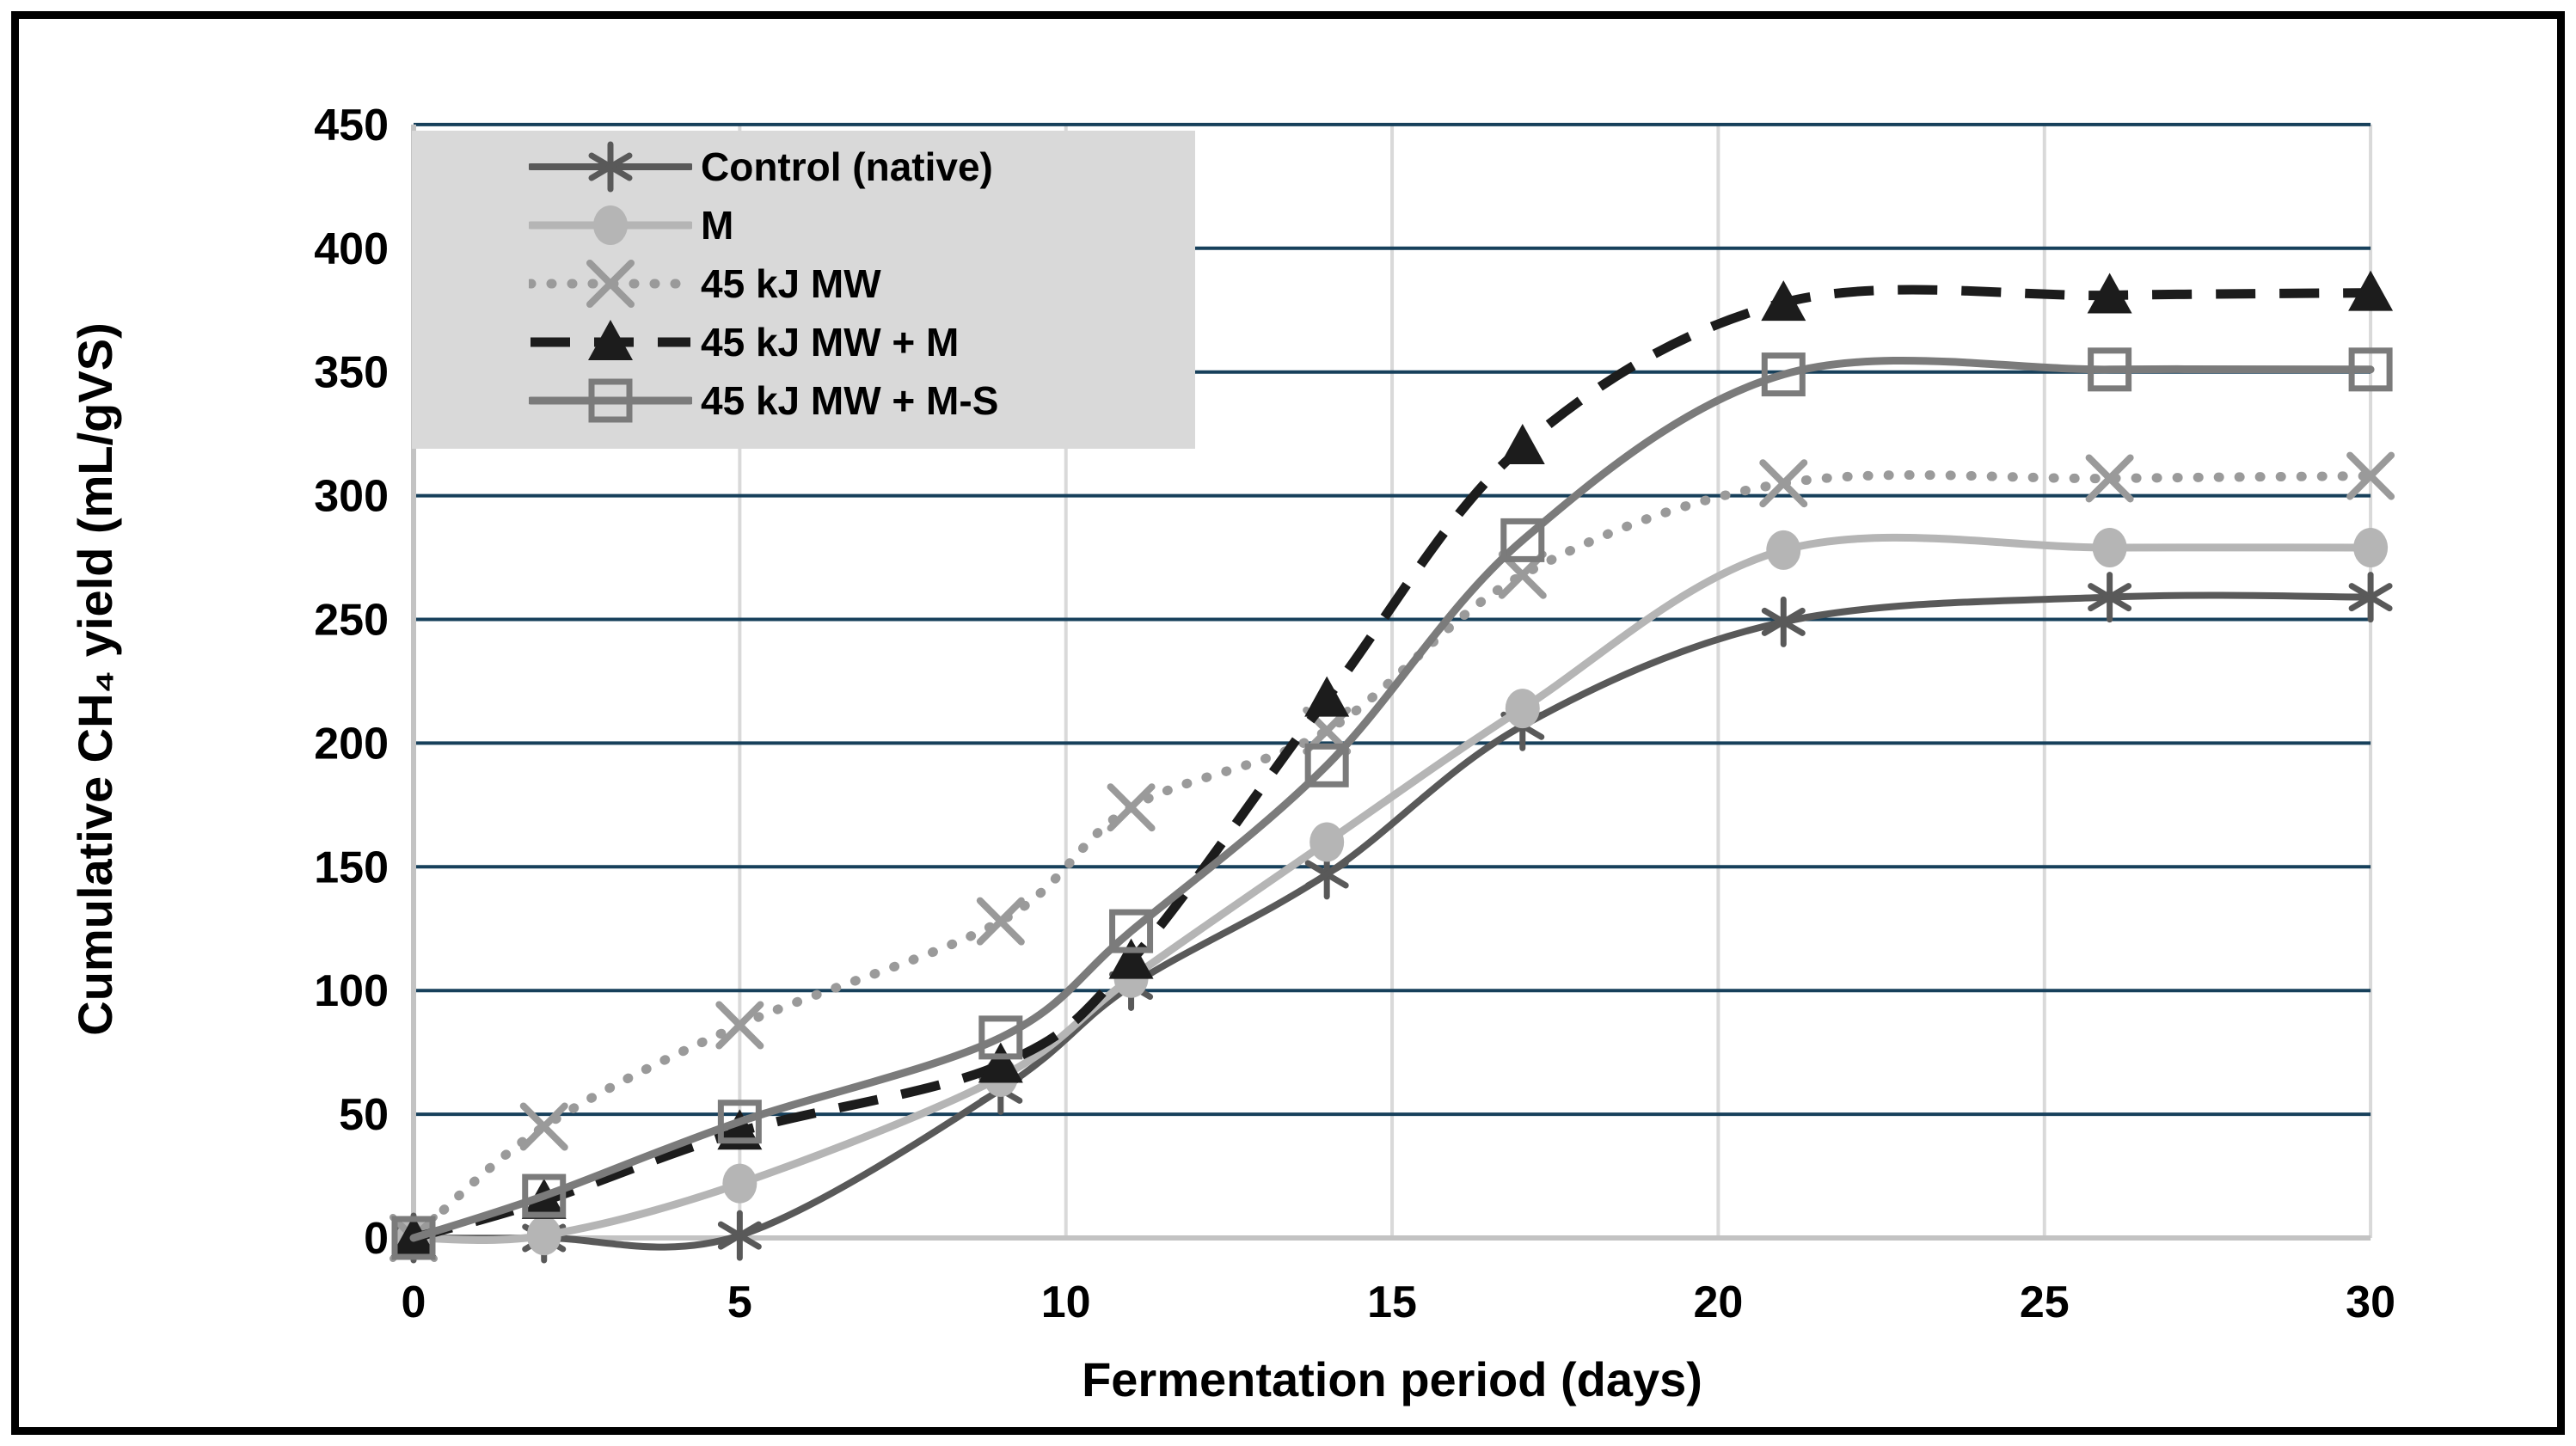 The height and width of the screenshot is (1446, 2576). I want to click on y-tick-label: 350, so click(351, 373).